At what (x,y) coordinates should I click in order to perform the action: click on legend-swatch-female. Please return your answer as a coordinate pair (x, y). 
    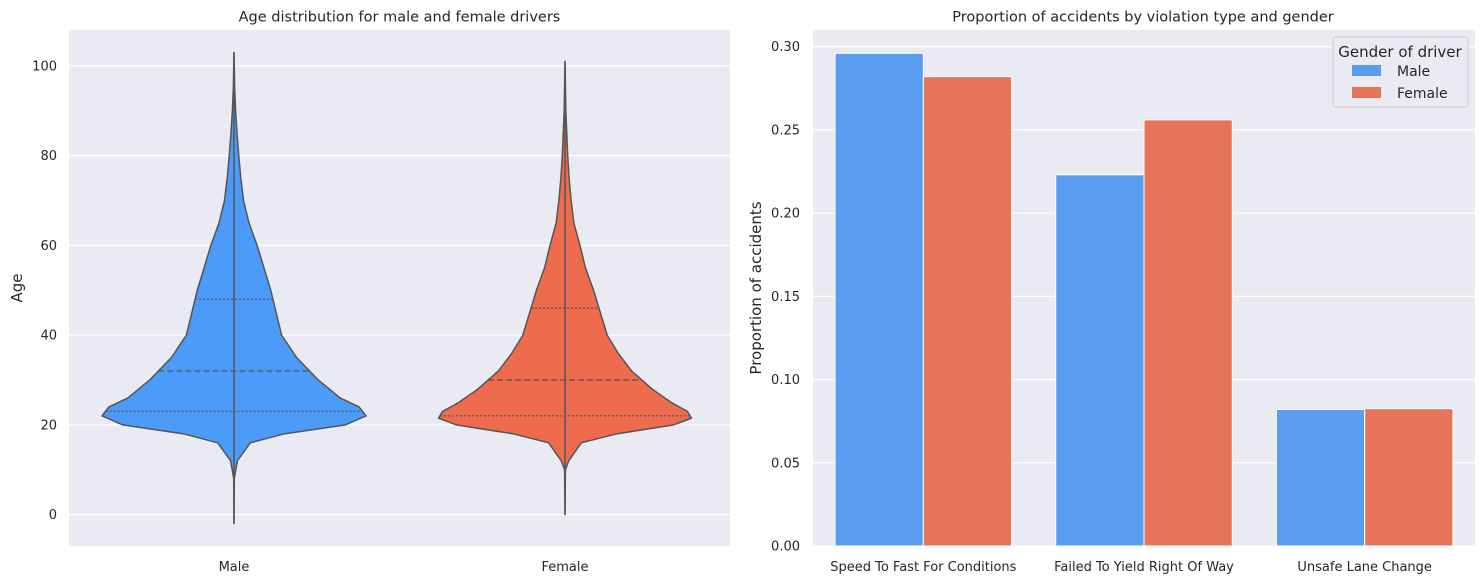
    Looking at the image, I should click on (1366, 92).